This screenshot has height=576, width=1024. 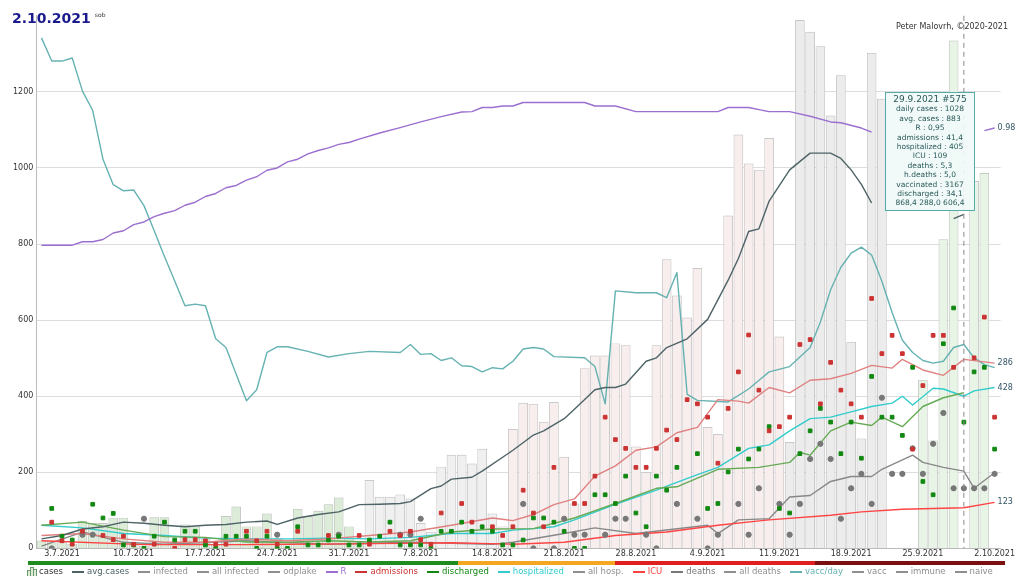 I want to click on x-tick-label: 10.7.2021, so click(x=134, y=554).